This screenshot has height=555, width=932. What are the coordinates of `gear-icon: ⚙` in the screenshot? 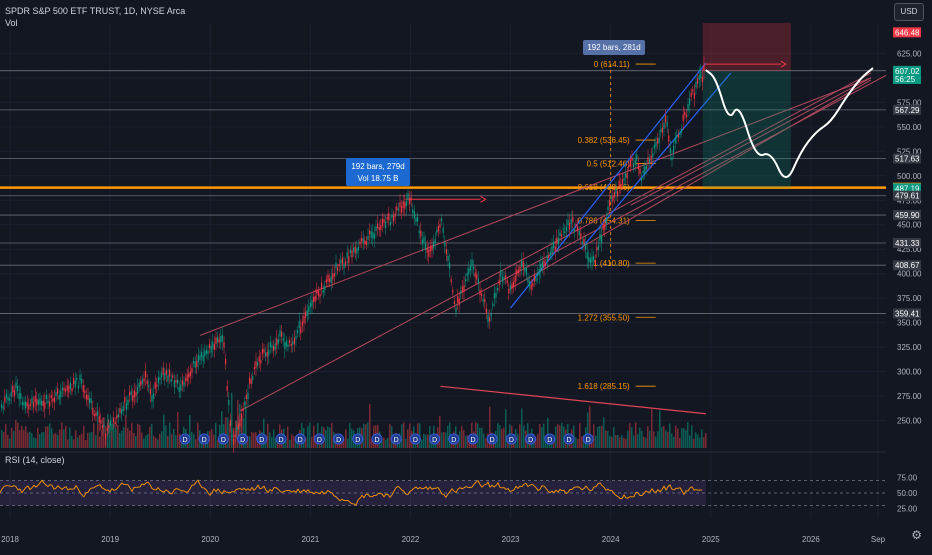 It's located at (916, 535).